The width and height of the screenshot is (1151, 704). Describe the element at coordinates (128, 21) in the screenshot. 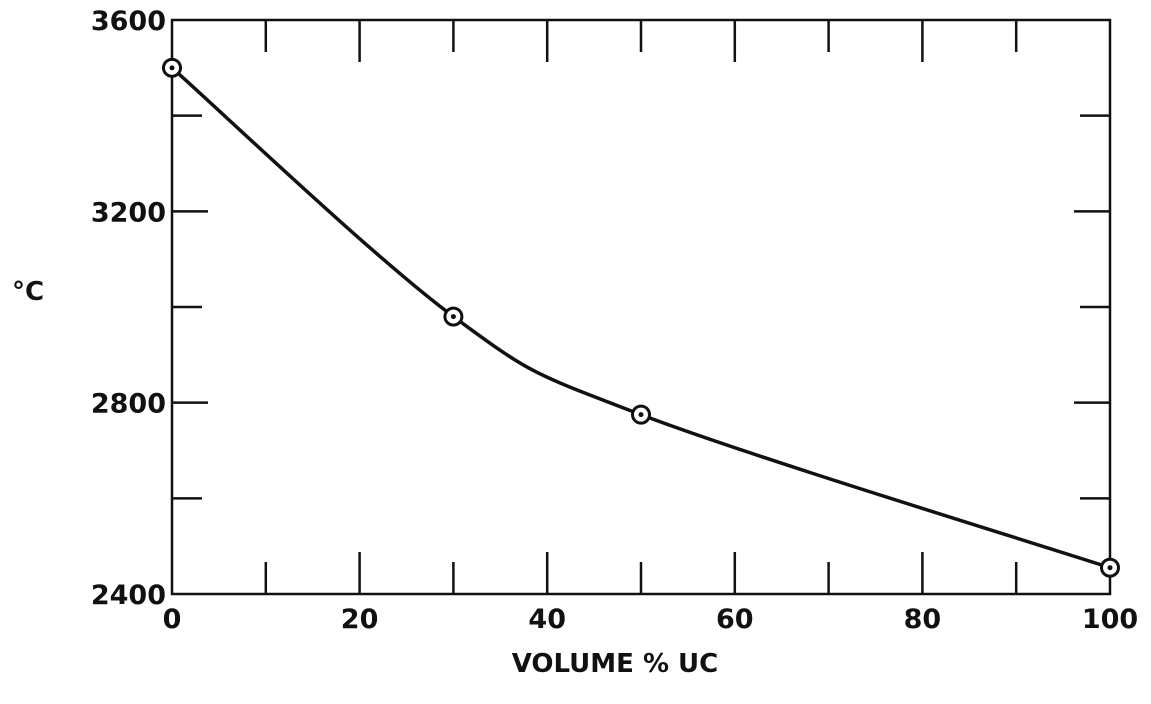

I see `y-tick-label: 3600` at that location.